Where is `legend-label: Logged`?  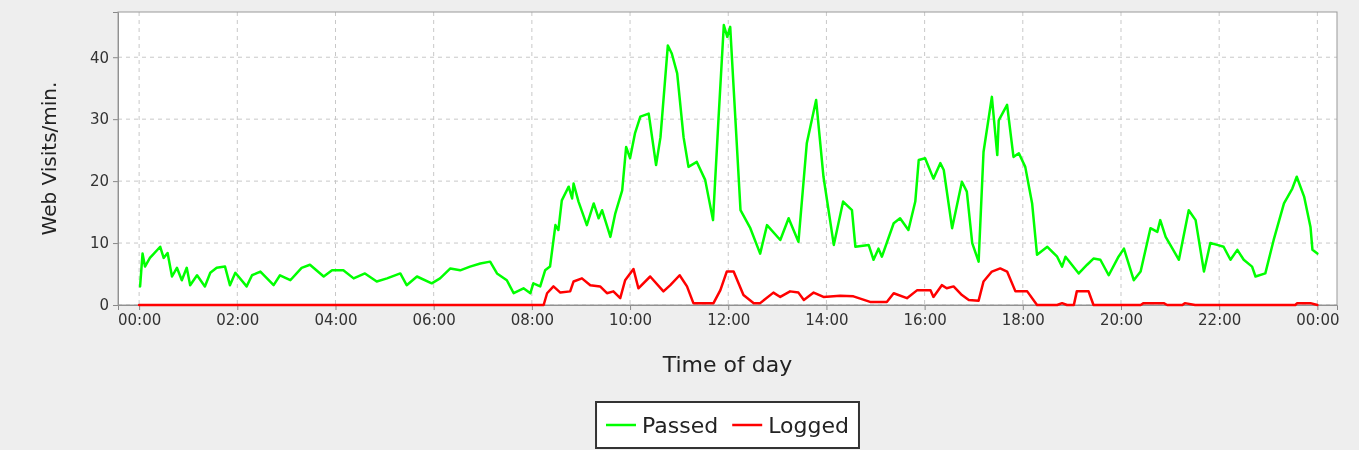
legend-label: Logged is located at coordinates (808, 425).